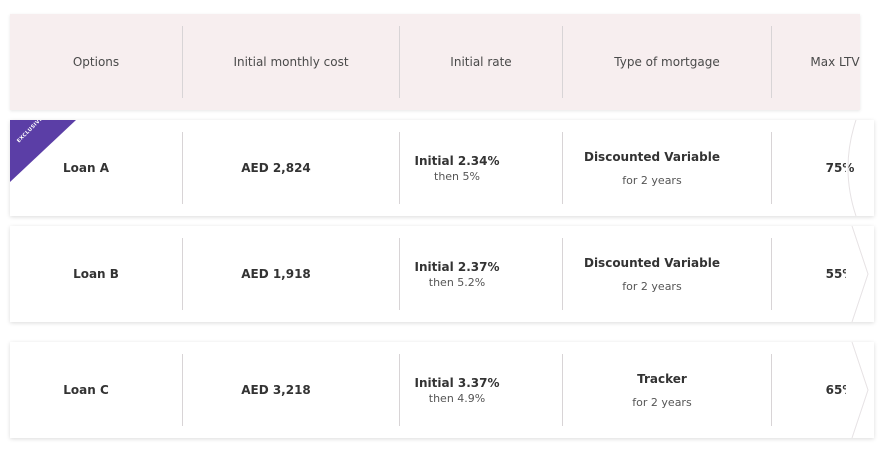 This screenshot has width=894, height=456. Describe the element at coordinates (481, 62) in the screenshot. I see `header-initial-rate: Initial rate` at that location.